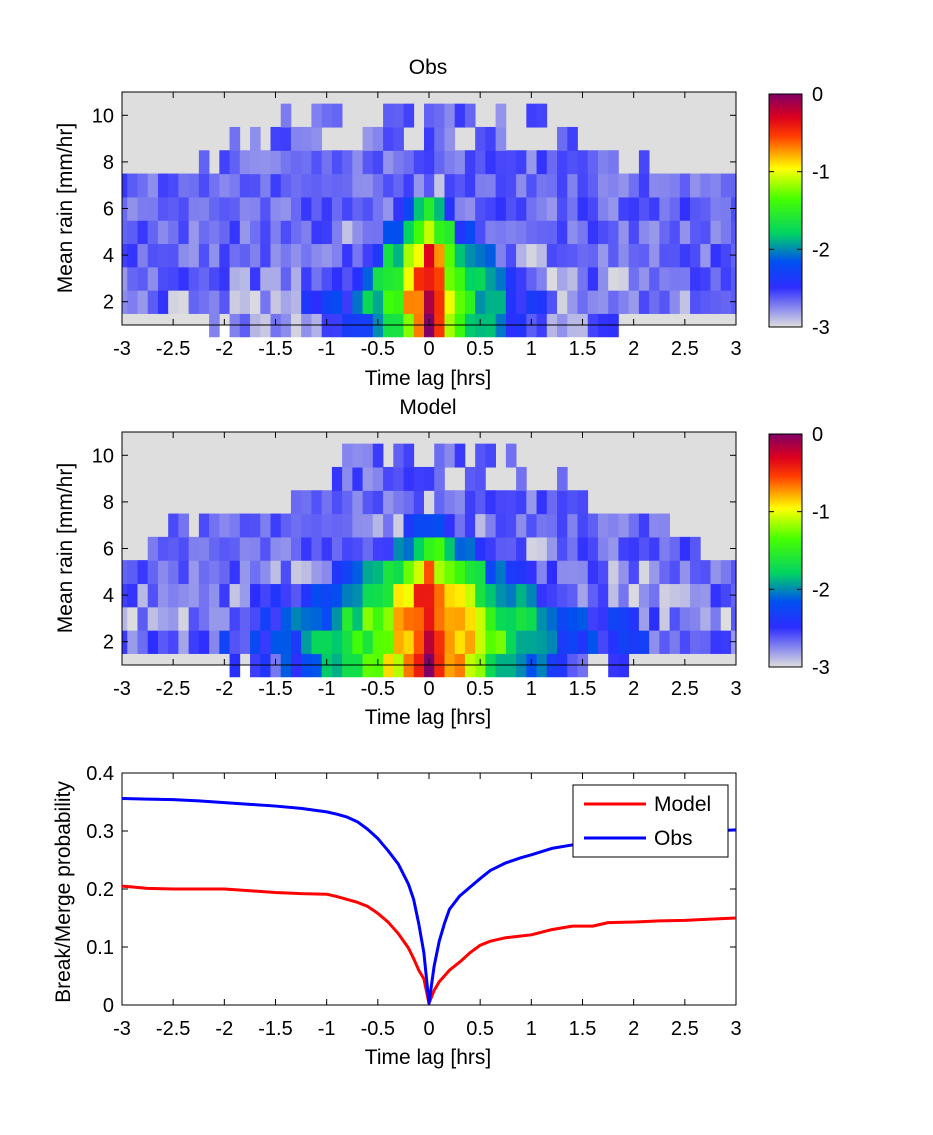 Image resolution: width=933 pixels, height=1135 pixels. What do you see at coordinates (378, 1029) in the screenshot?
I see `line-xtick-label: -0.5` at bounding box center [378, 1029].